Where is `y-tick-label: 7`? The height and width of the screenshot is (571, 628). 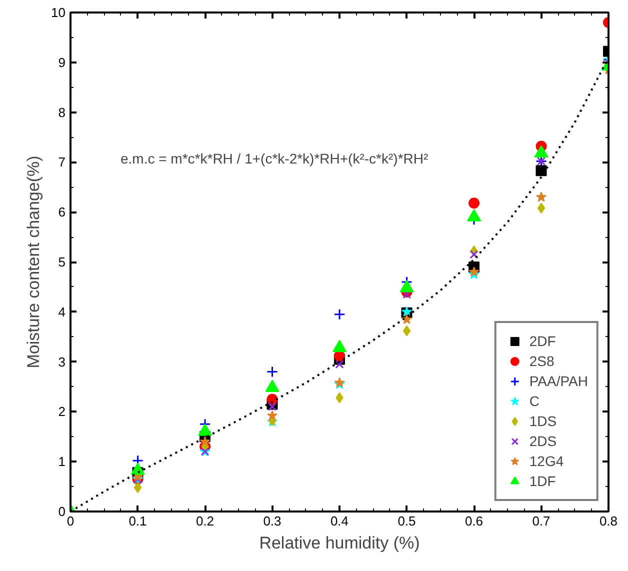
y-tick-label: 7 is located at coordinates (62, 162).